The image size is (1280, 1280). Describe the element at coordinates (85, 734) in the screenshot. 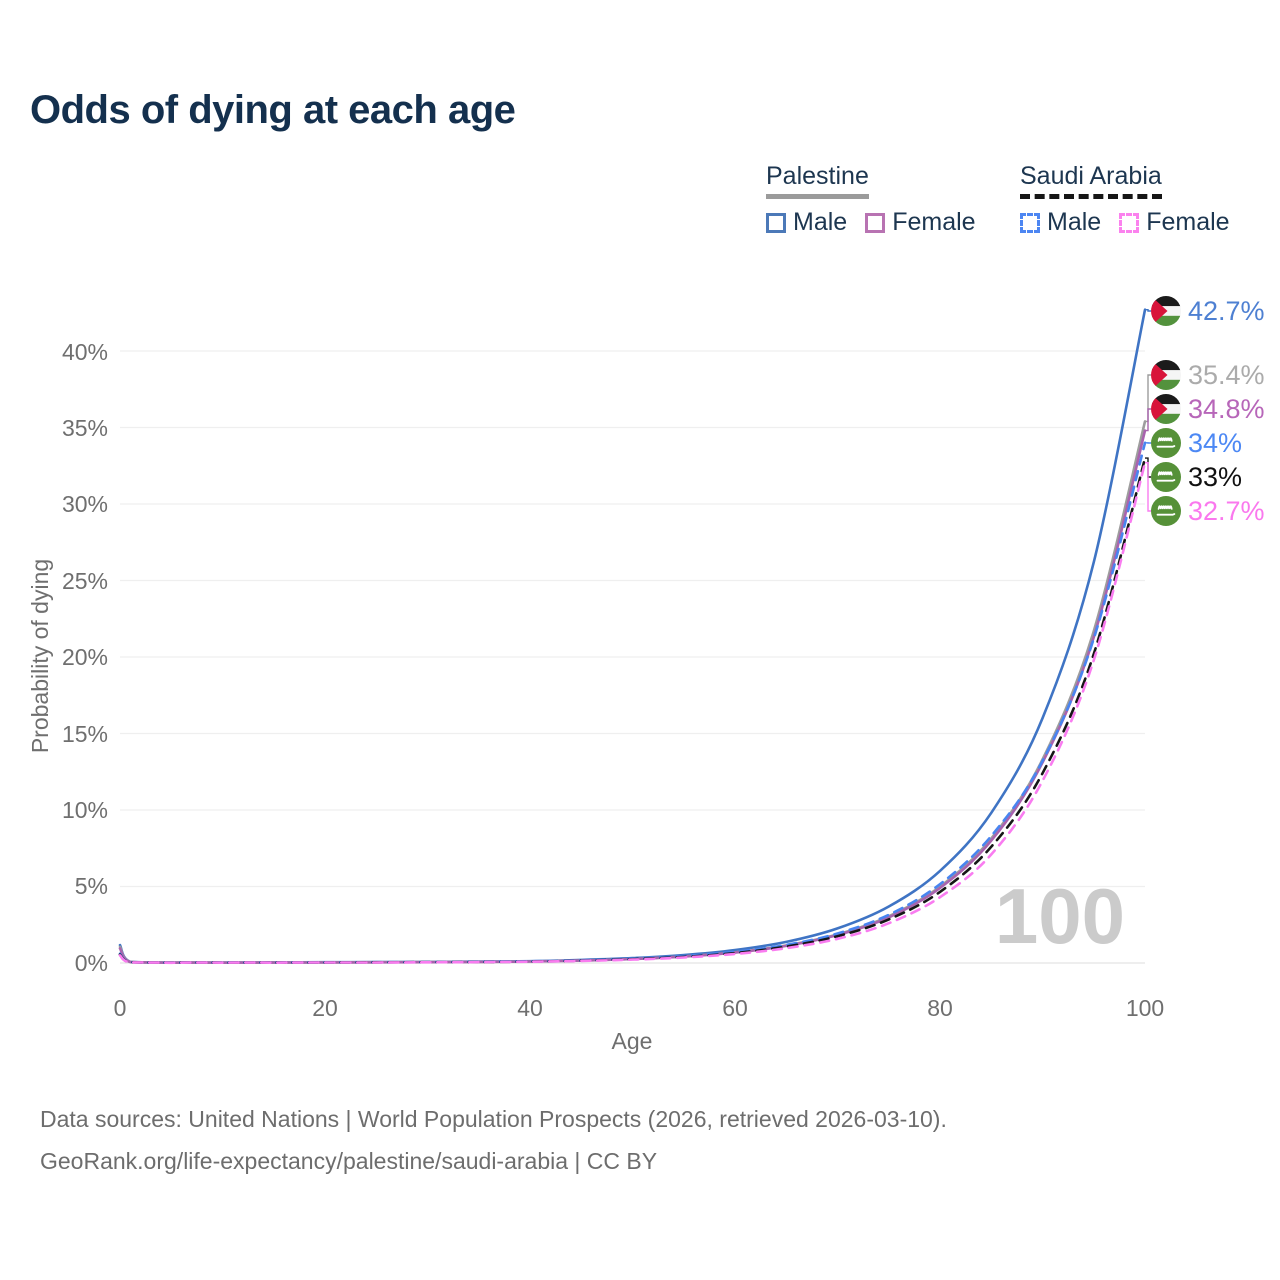

I see `y-tick: 15%` at that location.